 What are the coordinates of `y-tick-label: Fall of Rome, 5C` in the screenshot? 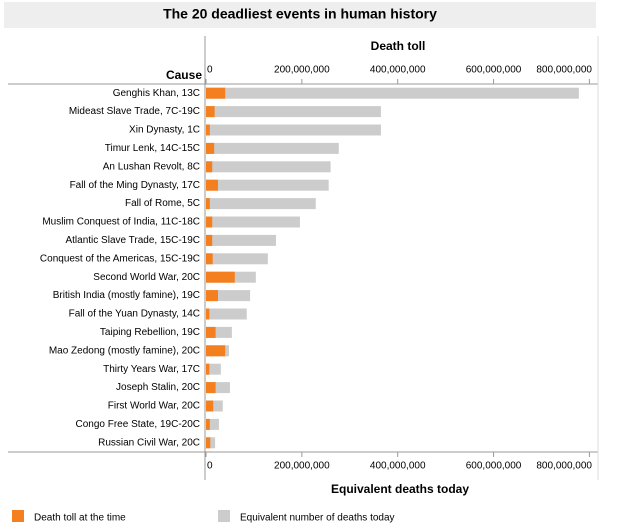 It's located at (162, 203).